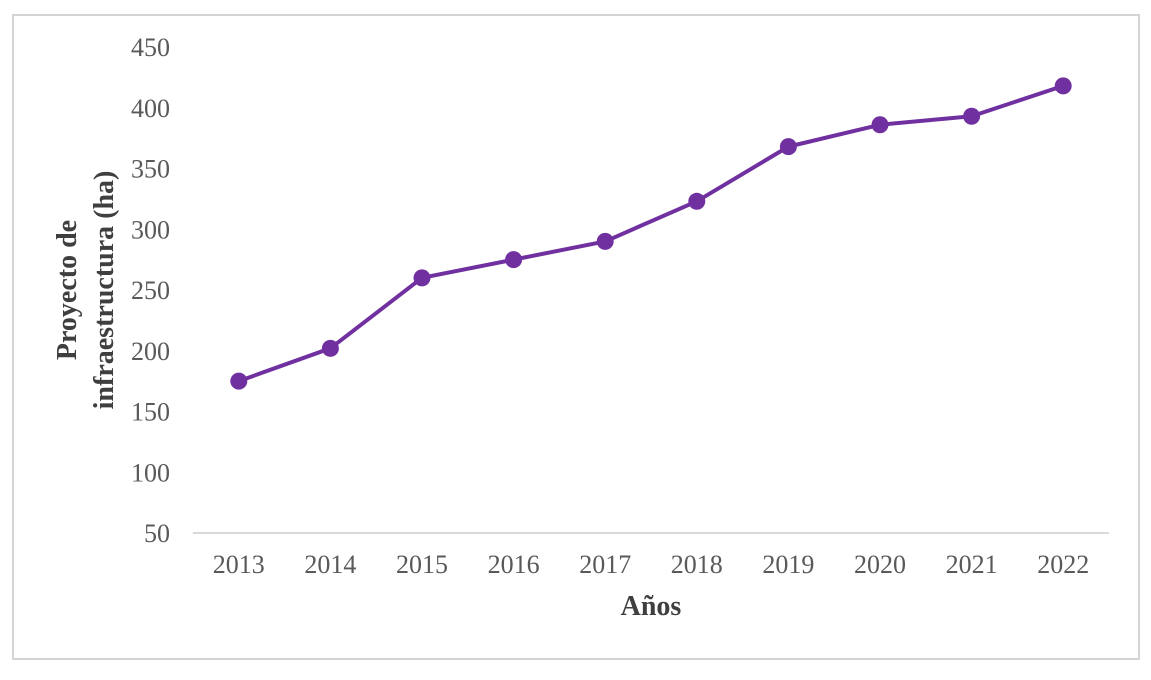 The image size is (1151, 680). Describe the element at coordinates (605, 564) in the screenshot. I see `x-tick-label-2017: 2017` at that location.